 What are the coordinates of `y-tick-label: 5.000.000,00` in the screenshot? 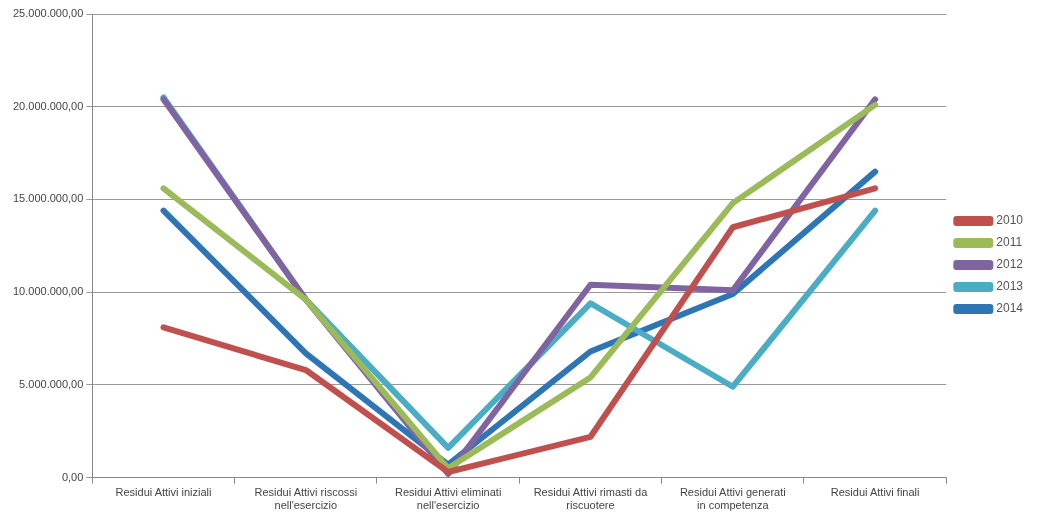 It's located at (51, 383).